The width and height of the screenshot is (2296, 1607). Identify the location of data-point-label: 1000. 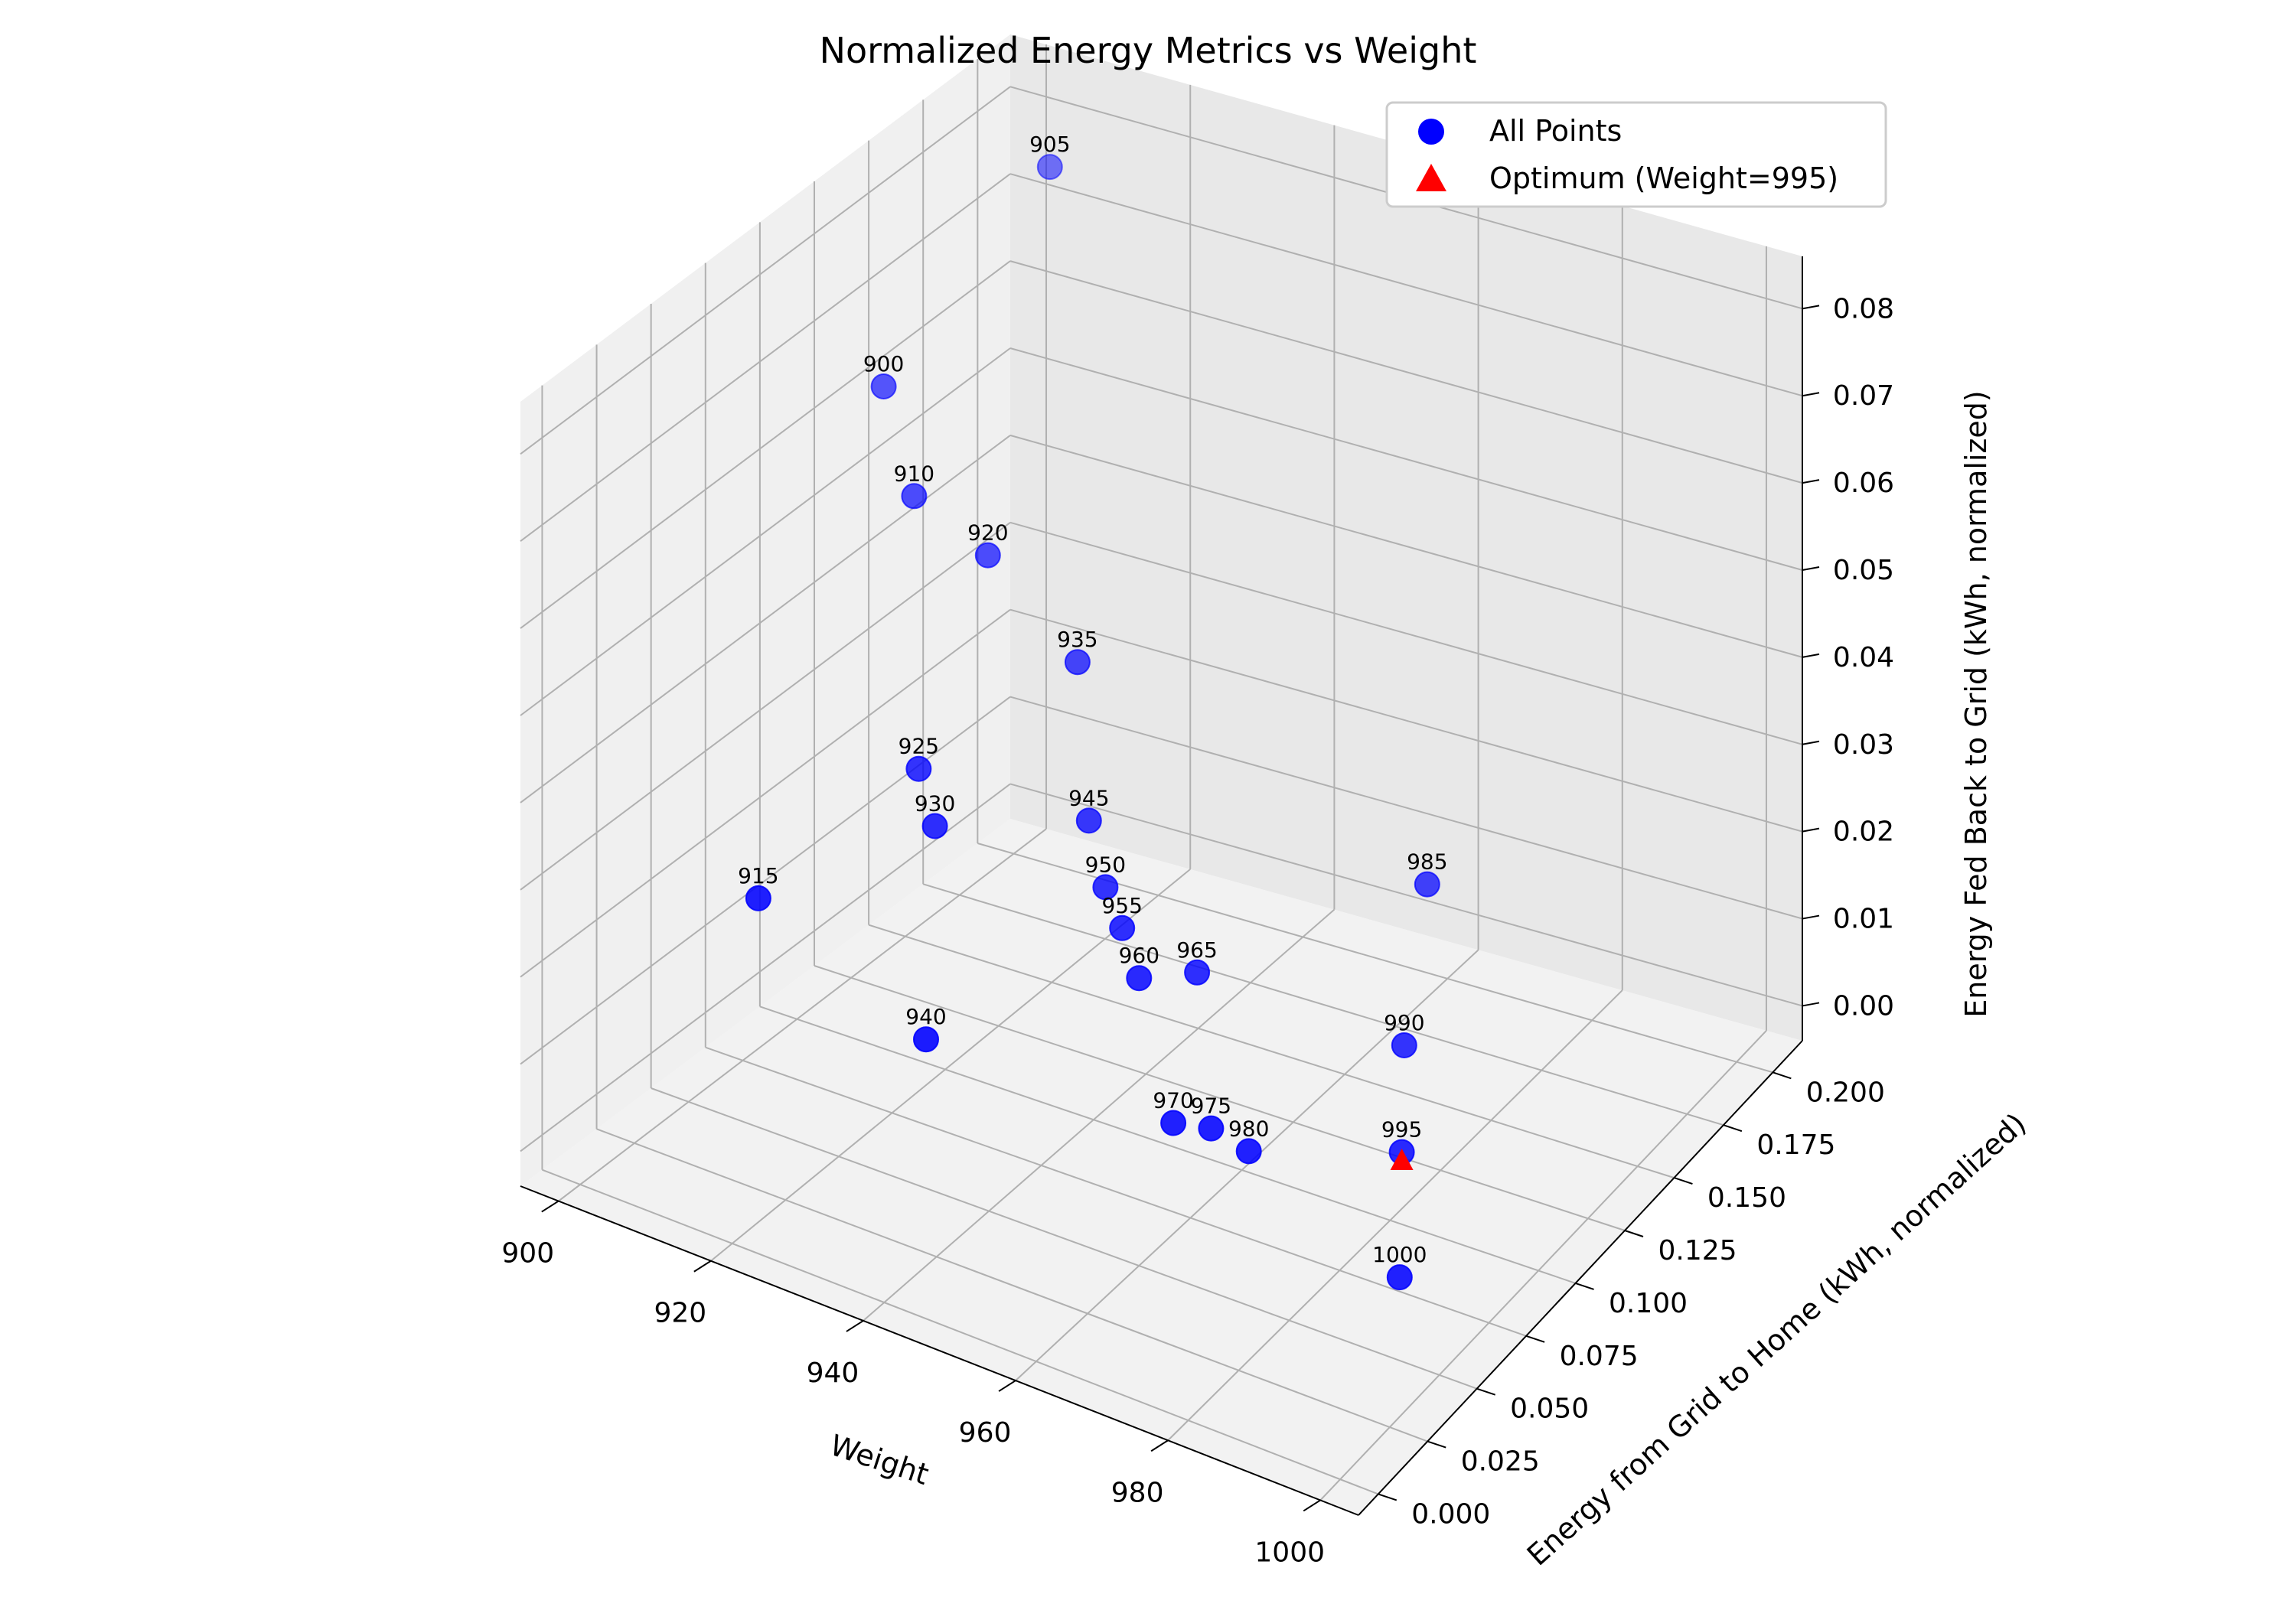
(1399, 1254).